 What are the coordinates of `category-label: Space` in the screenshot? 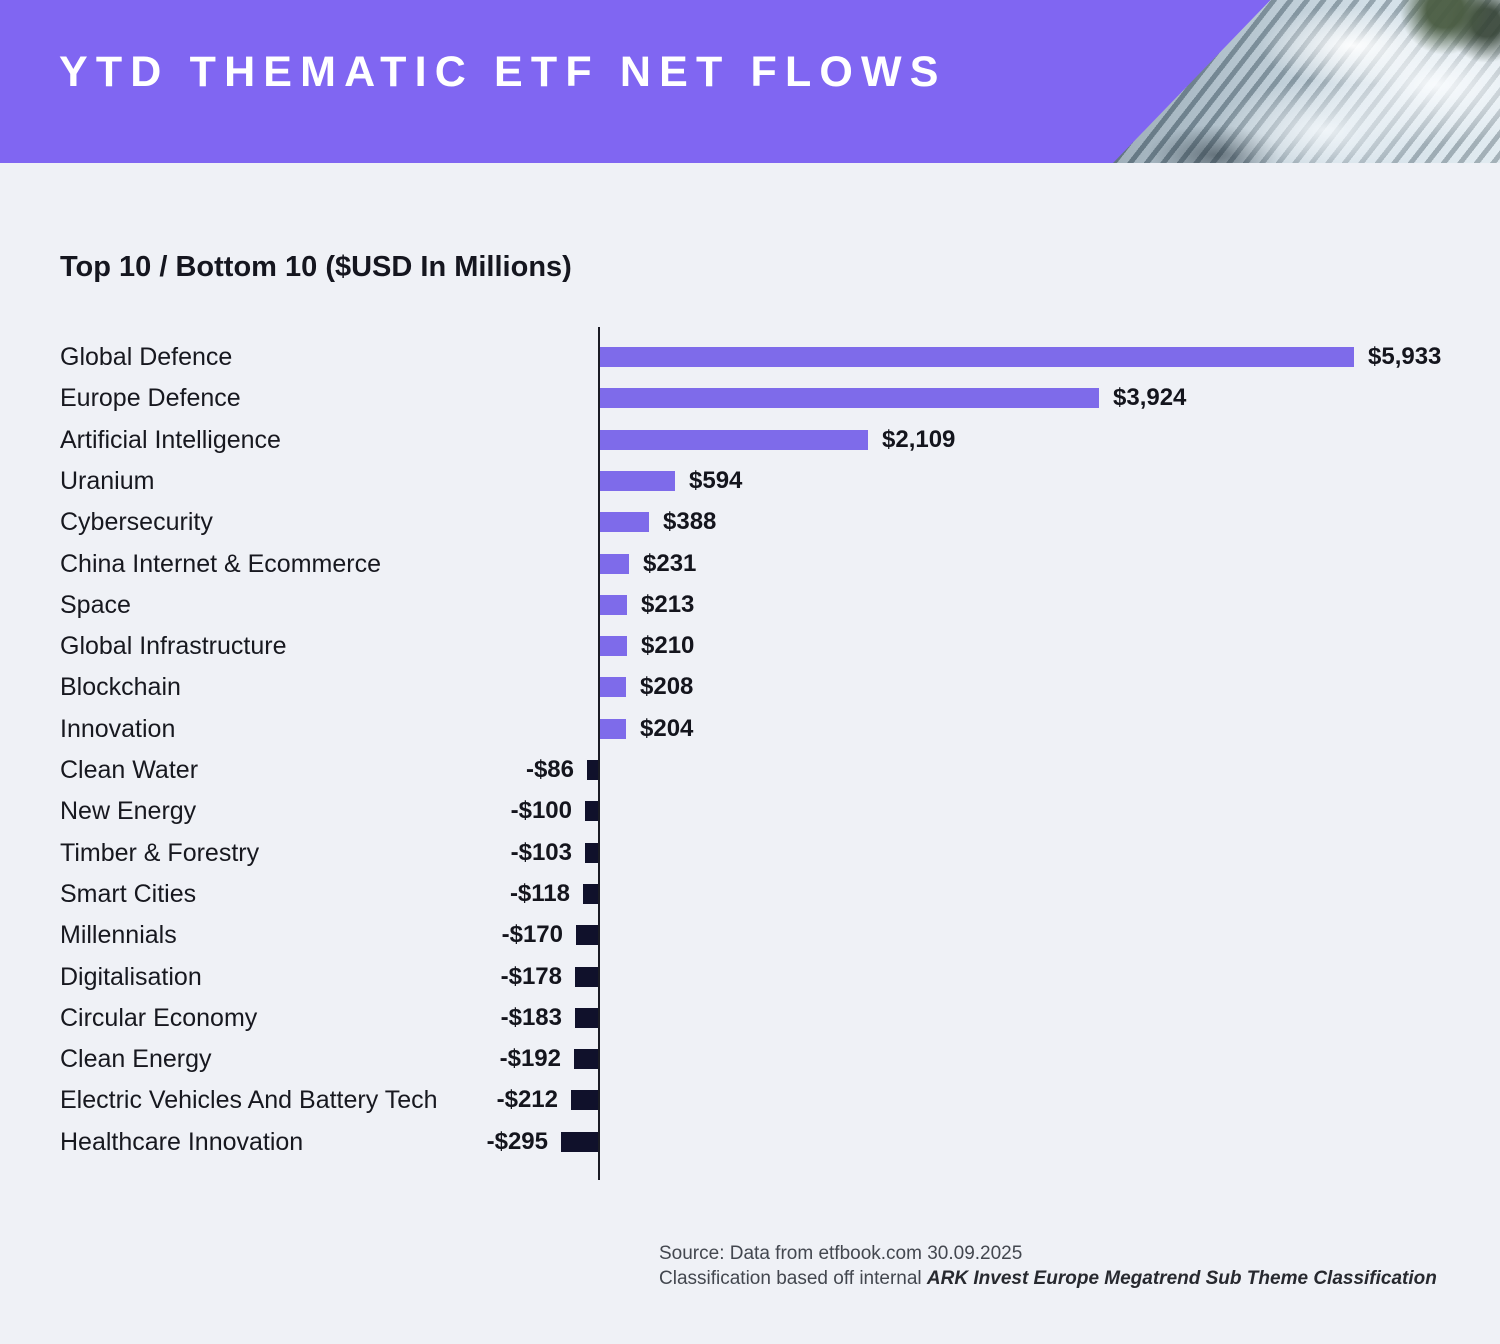 It's located at (95, 604).